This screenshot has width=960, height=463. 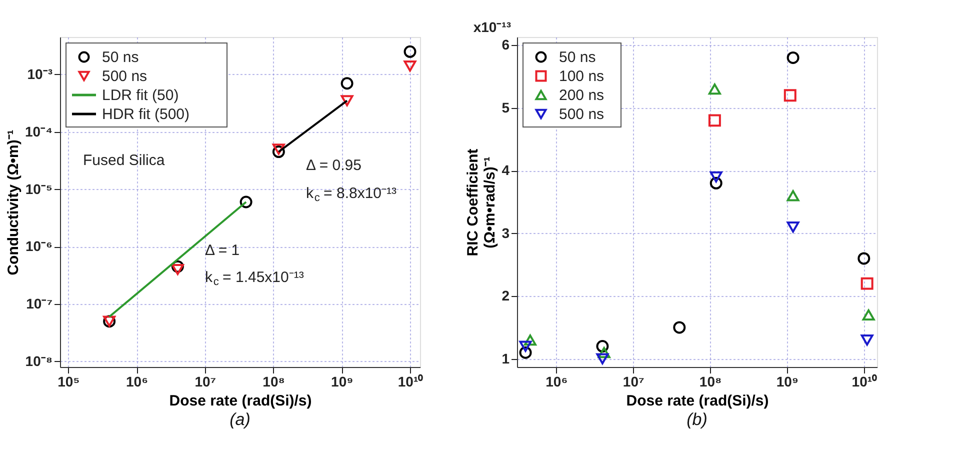 What do you see at coordinates (481, 202) in the screenshot?
I see `y-axis-title: RIC Coefficient (Ω•m•rad/s)⁻¹` at bounding box center [481, 202].